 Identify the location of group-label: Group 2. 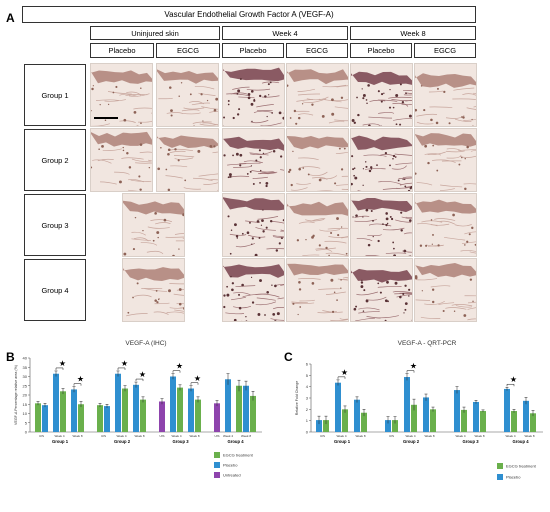
(122, 441).